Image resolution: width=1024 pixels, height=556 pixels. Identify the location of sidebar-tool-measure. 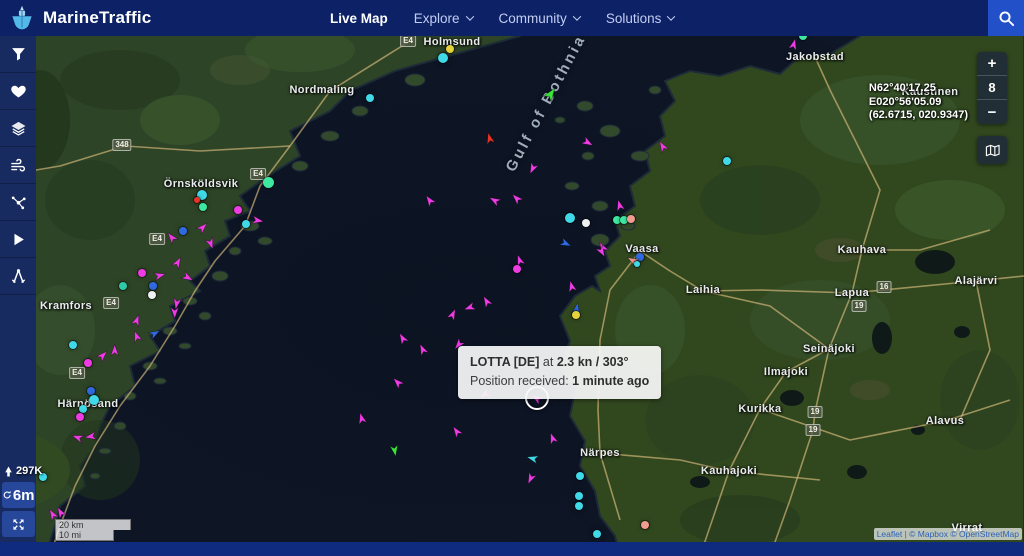
(18, 276).